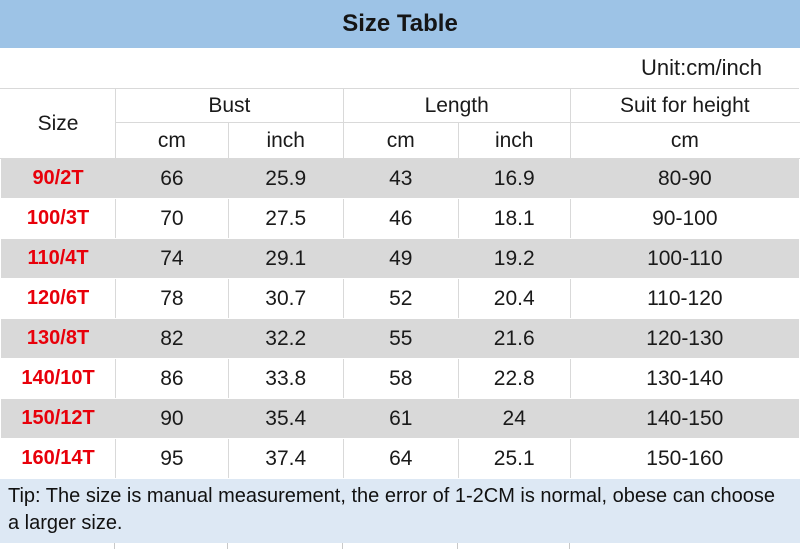 The width and height of the screenshot is (800, 549). I want to click on header-suit-for-height: Suit for height, so click(684, 105).